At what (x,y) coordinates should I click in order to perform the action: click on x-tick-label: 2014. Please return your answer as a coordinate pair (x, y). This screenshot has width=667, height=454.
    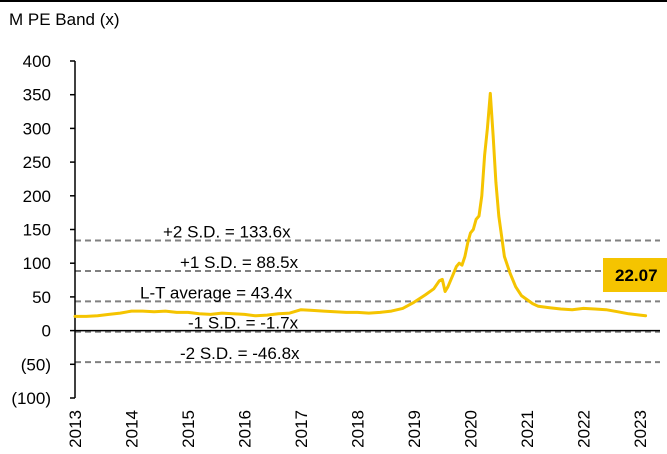
    Looking at the image, I should click on (132, 429).